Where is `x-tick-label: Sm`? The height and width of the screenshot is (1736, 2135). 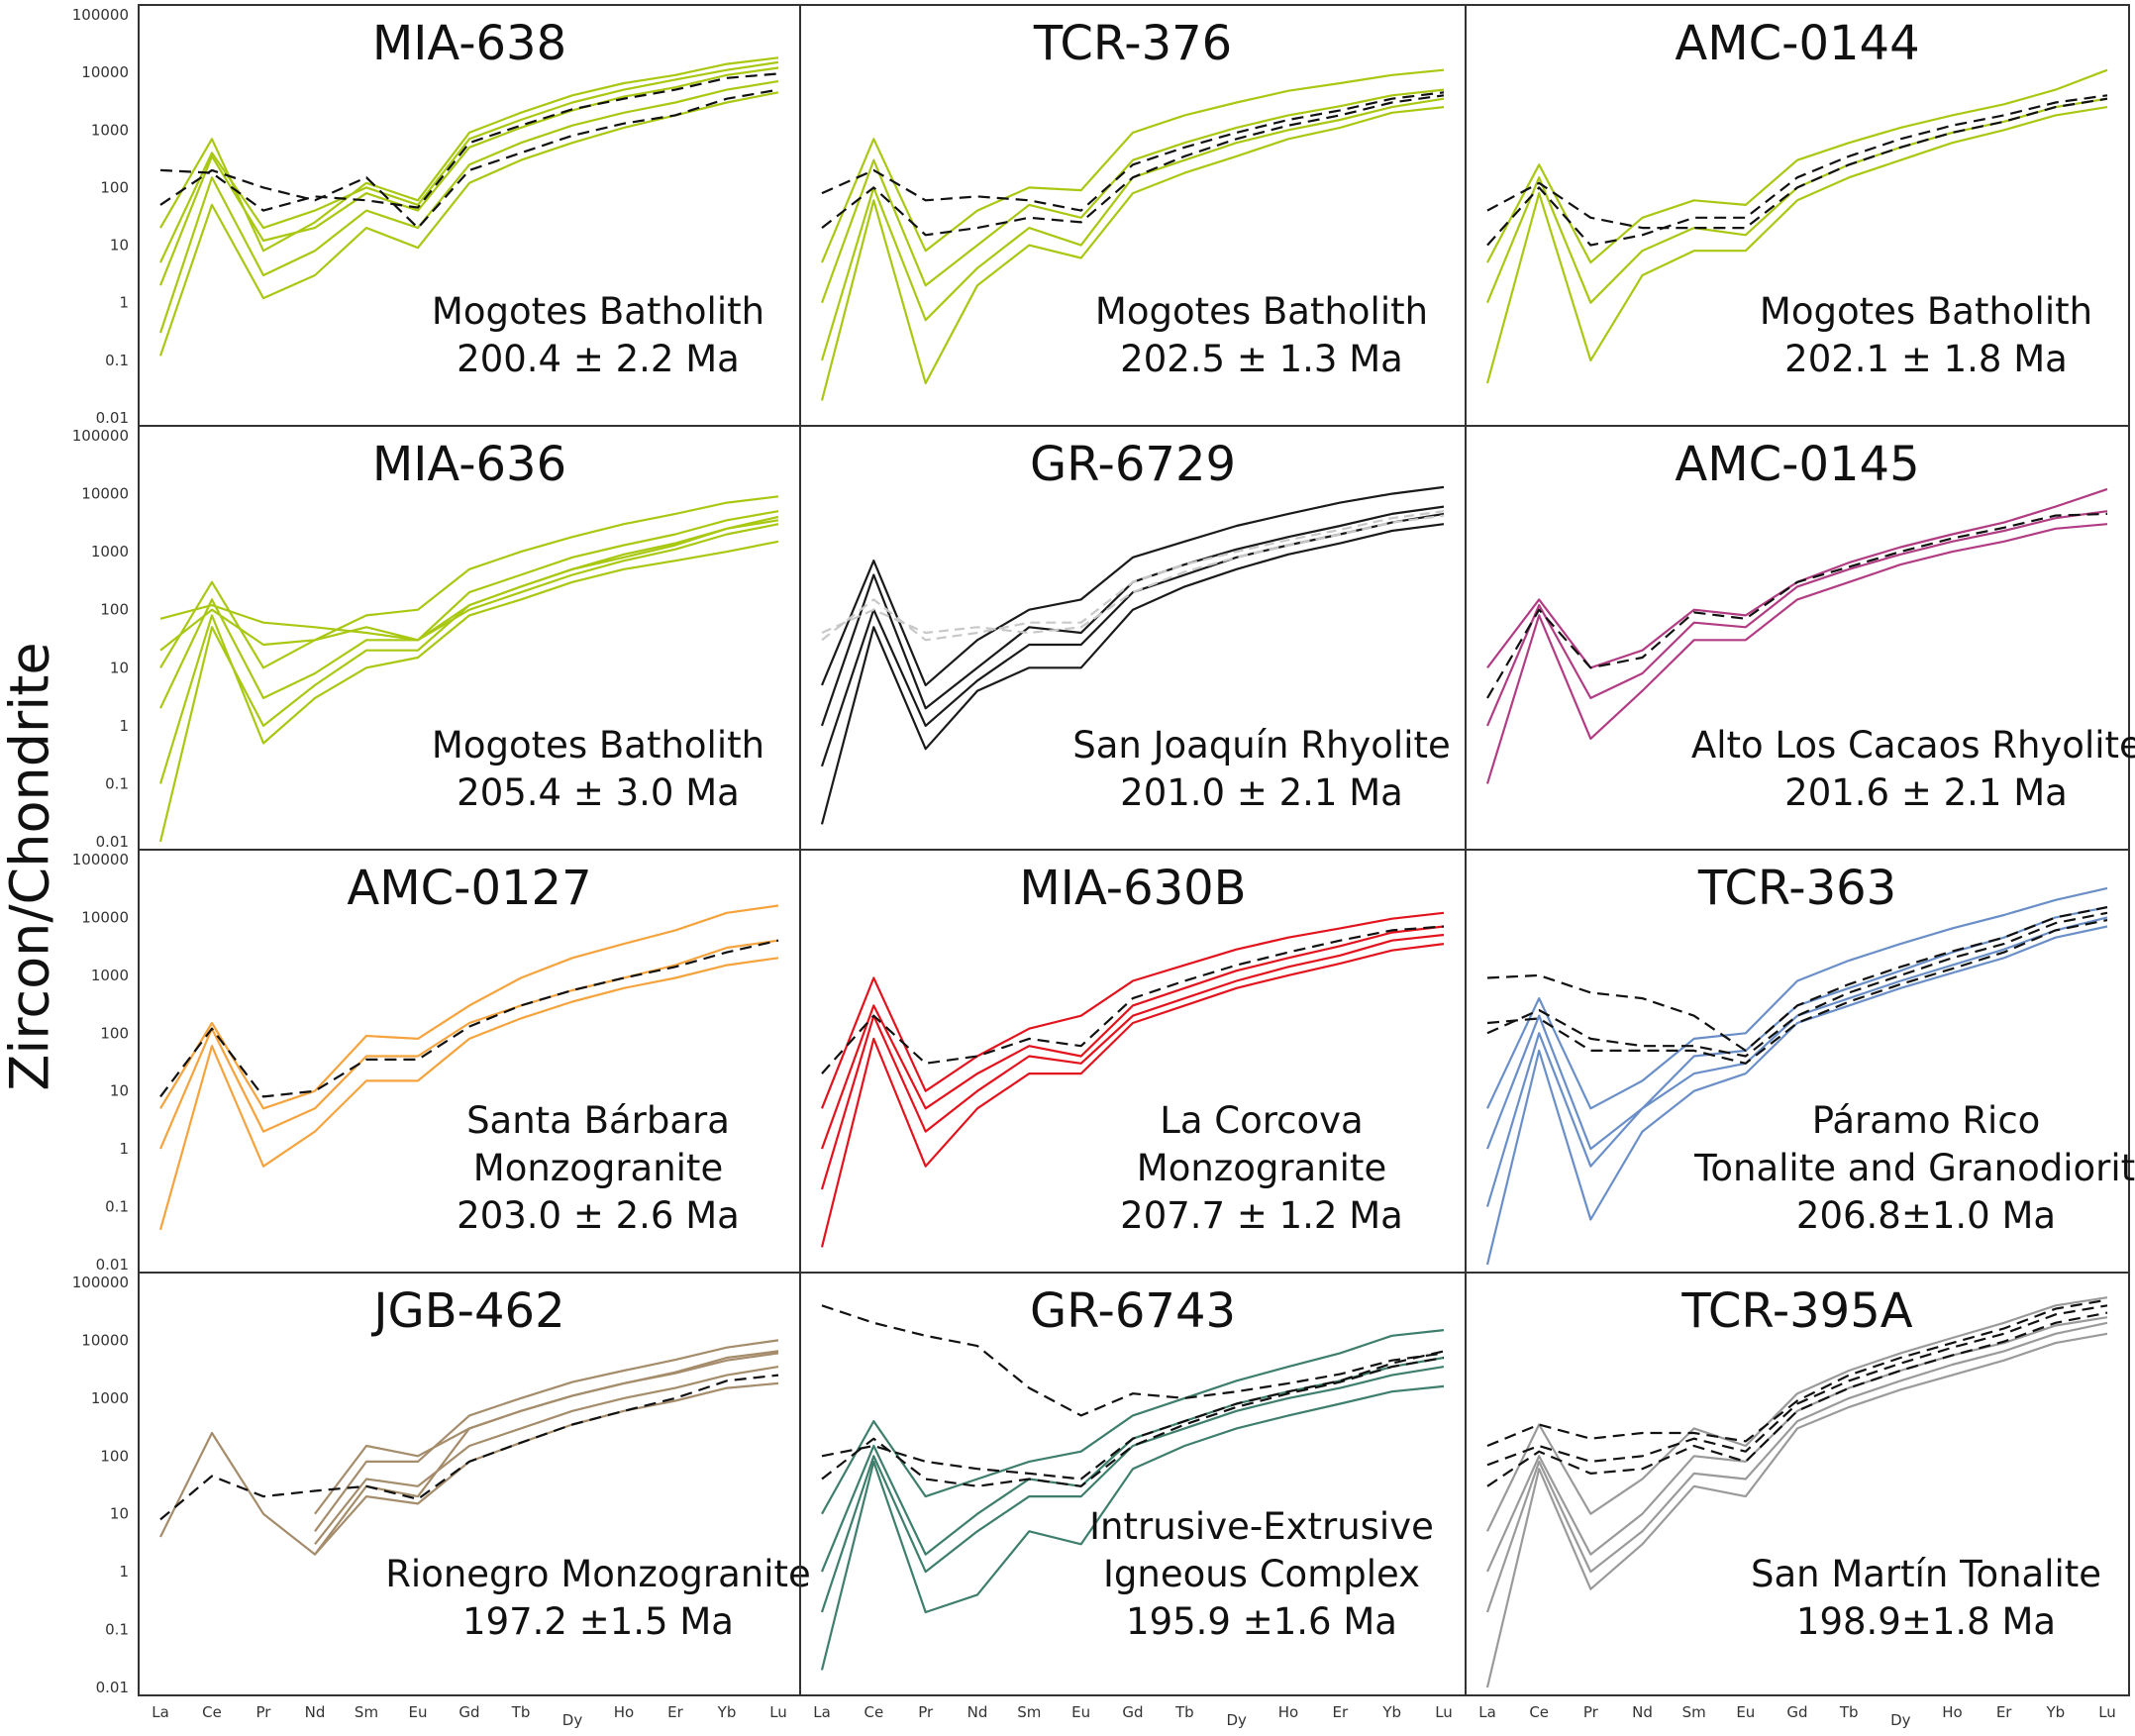 x-tick-label: Sm is located at coordinates (1694, 1712).